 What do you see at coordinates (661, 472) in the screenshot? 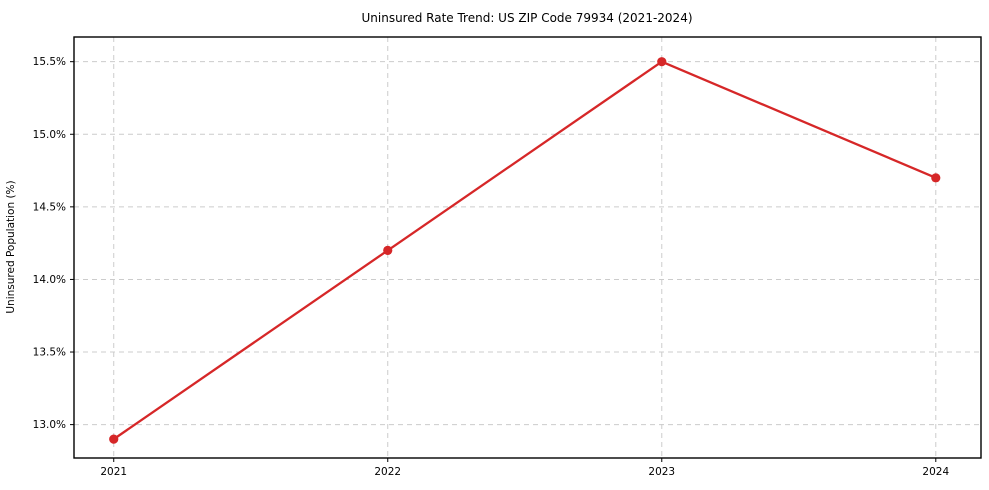
I see `x-tick-label: 2023` at bounding box center [661, 472].